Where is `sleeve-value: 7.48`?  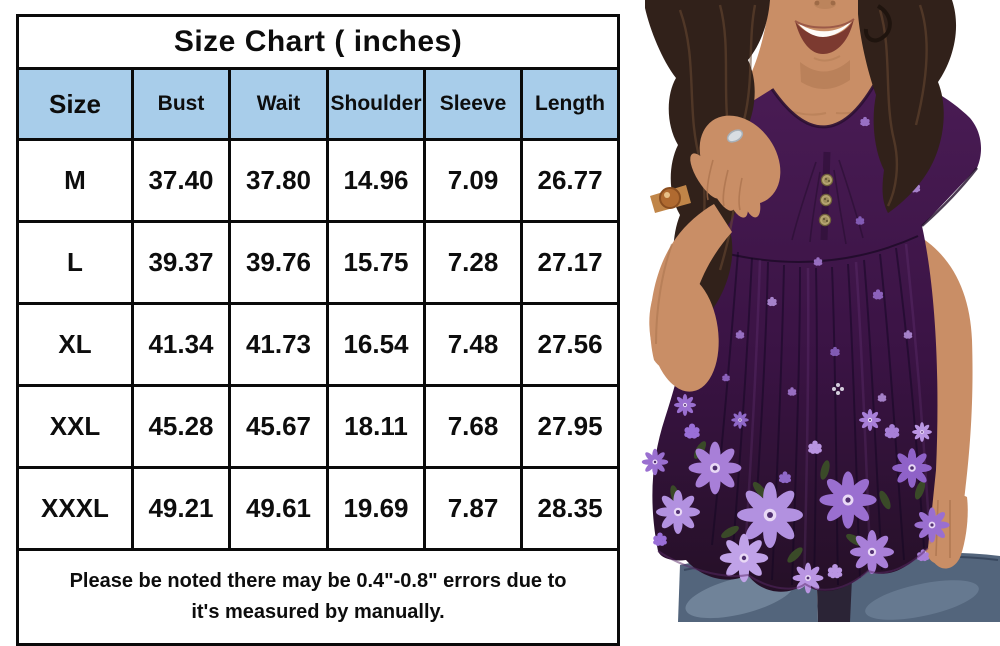
sleeve-value: 7.48 is located at coordinates (473, 344).